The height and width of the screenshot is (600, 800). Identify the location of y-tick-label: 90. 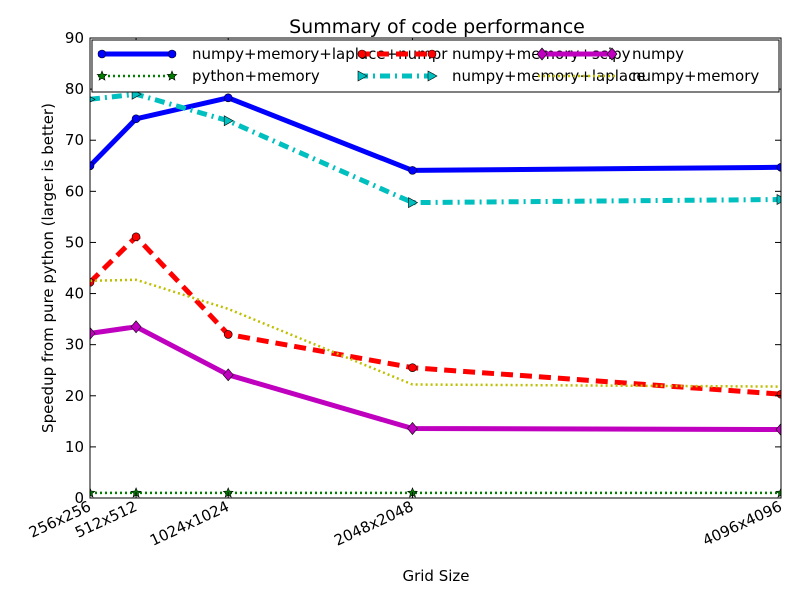
(74, 38).